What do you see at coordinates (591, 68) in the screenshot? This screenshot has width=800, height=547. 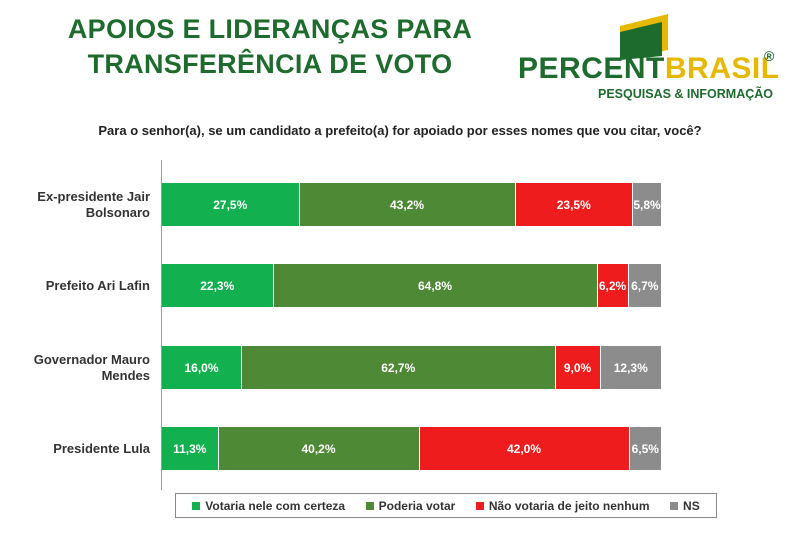 I see `logo-brand-part1: PERCENT` at bounding box center [591, 68].